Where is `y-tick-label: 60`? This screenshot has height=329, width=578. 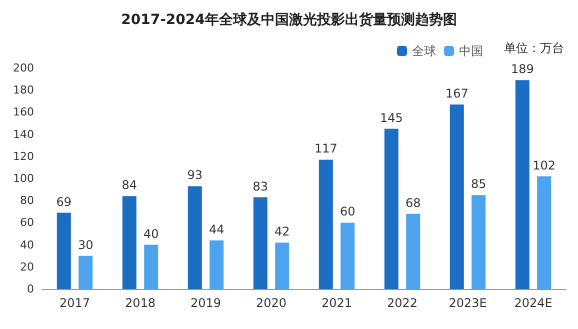 y-tick-label: 60 is located at coordinates (27, 223).